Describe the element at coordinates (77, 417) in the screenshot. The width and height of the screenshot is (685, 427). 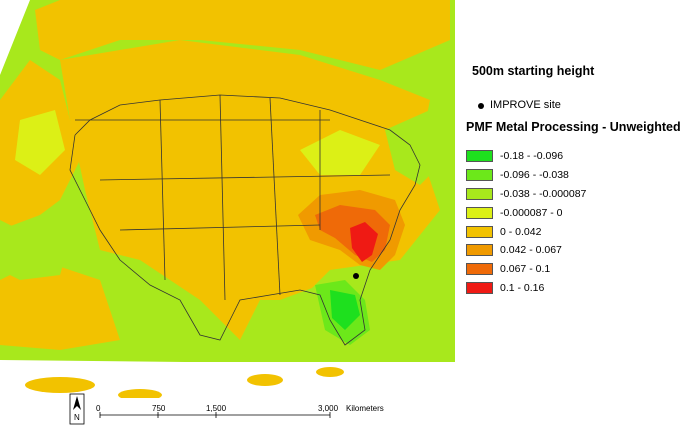
I see `north-arrow-label: N` at that location.